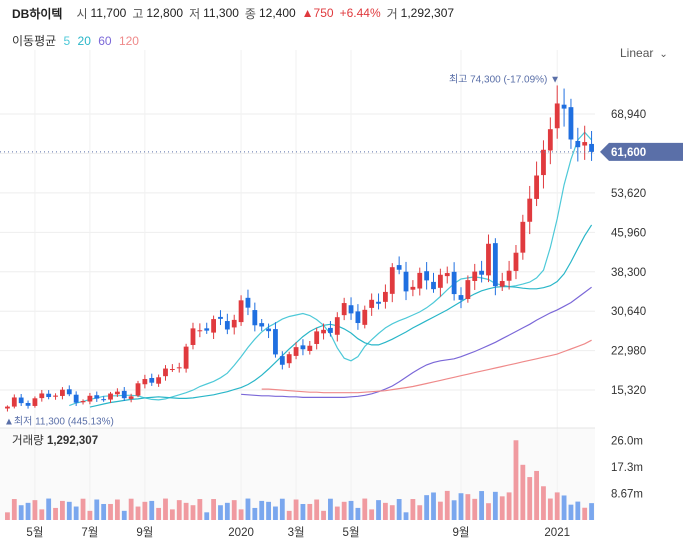 This screenshot has height=547, width=689. Describe the element at coordinates (82, 13) in the screenshot. I see `open-label: 시` at that location.